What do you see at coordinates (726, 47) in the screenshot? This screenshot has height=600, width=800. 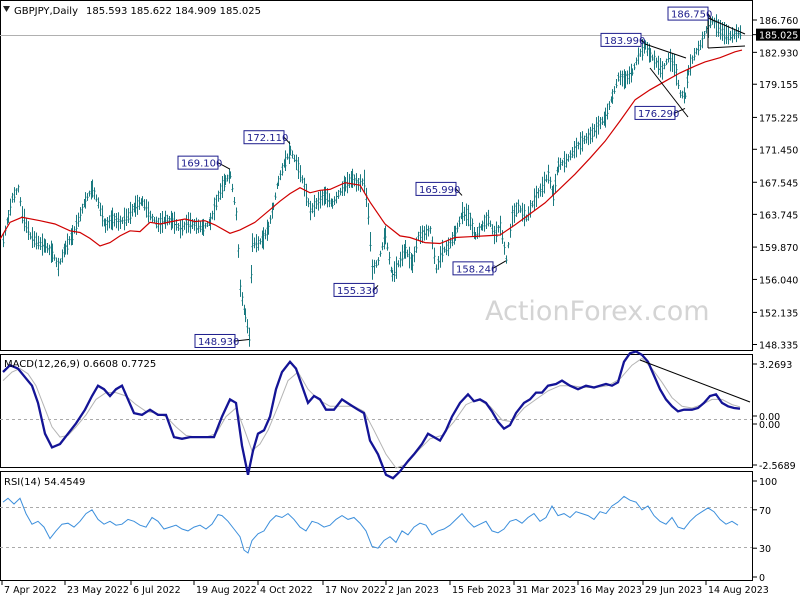 I see `triangle-lower-line` at bounding box center [726, 47].